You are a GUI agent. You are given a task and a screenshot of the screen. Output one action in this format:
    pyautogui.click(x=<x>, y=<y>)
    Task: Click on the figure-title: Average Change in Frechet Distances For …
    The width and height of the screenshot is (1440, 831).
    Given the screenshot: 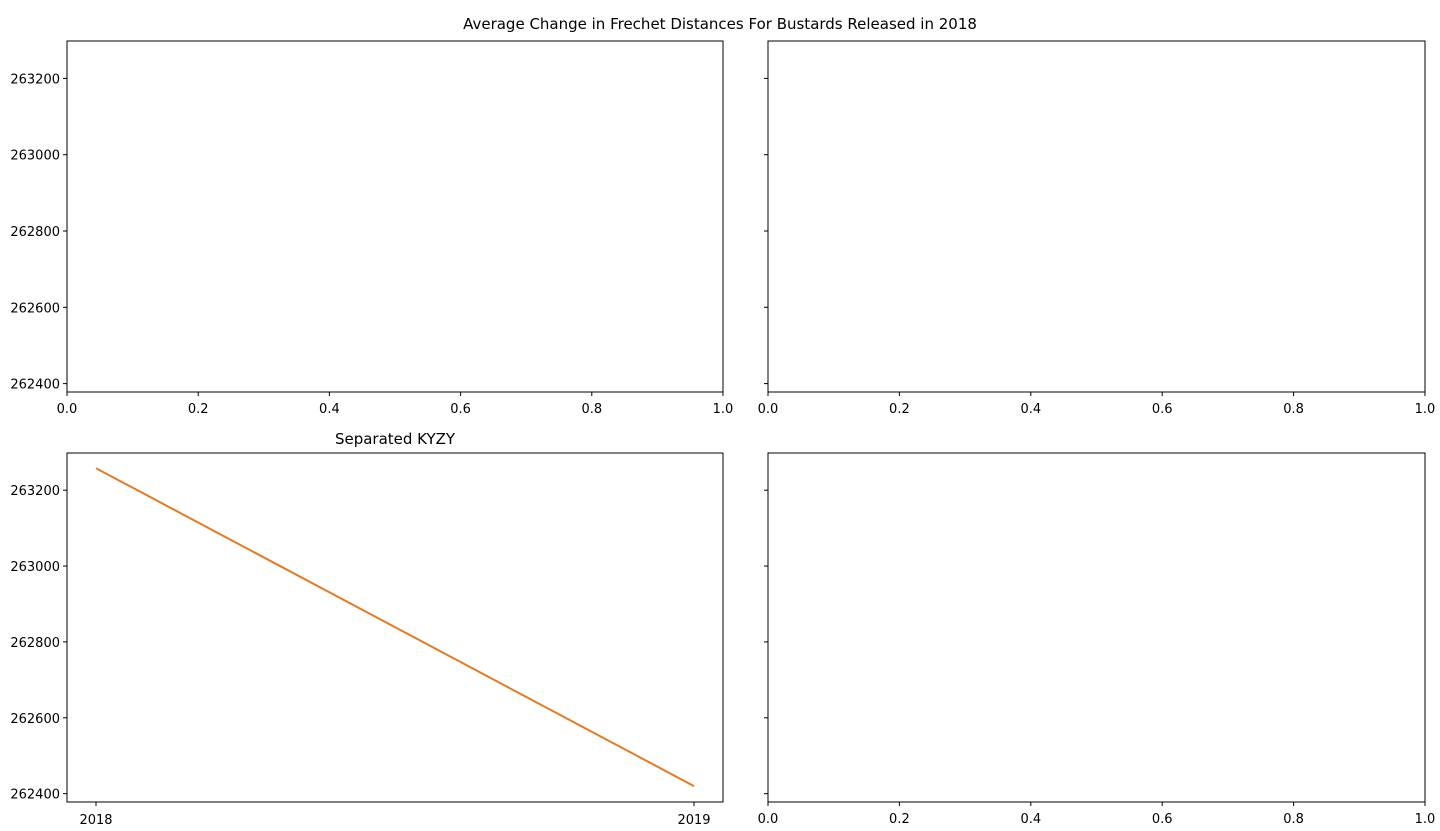 What is the action you would take?
    pyautogui.click(x=720, y=24)
    